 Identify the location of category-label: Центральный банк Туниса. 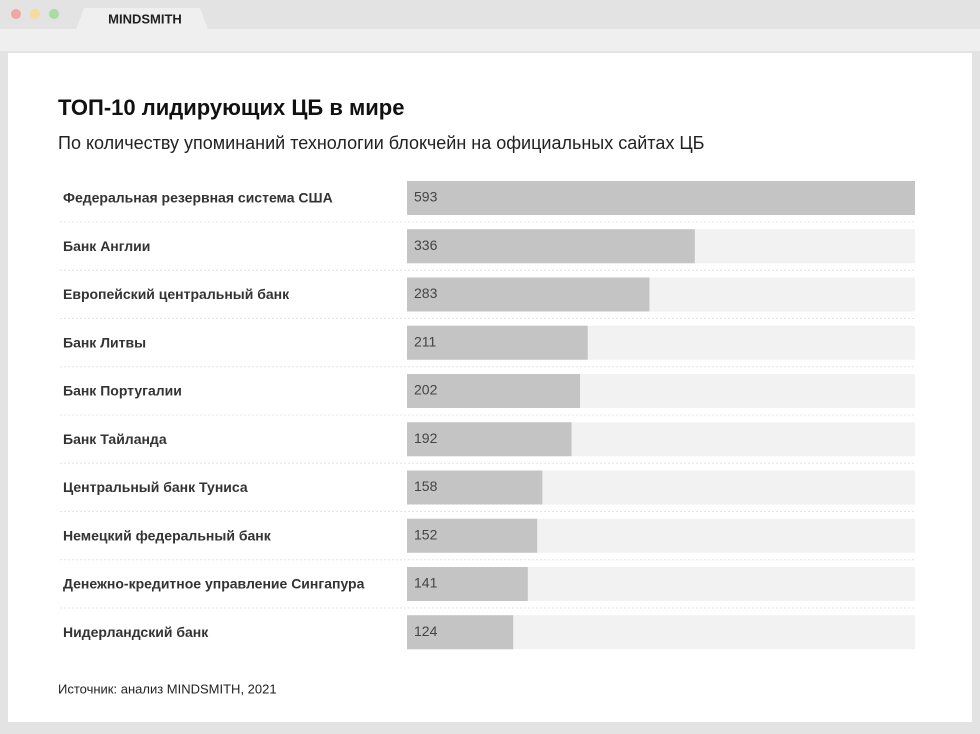
(155, 487).